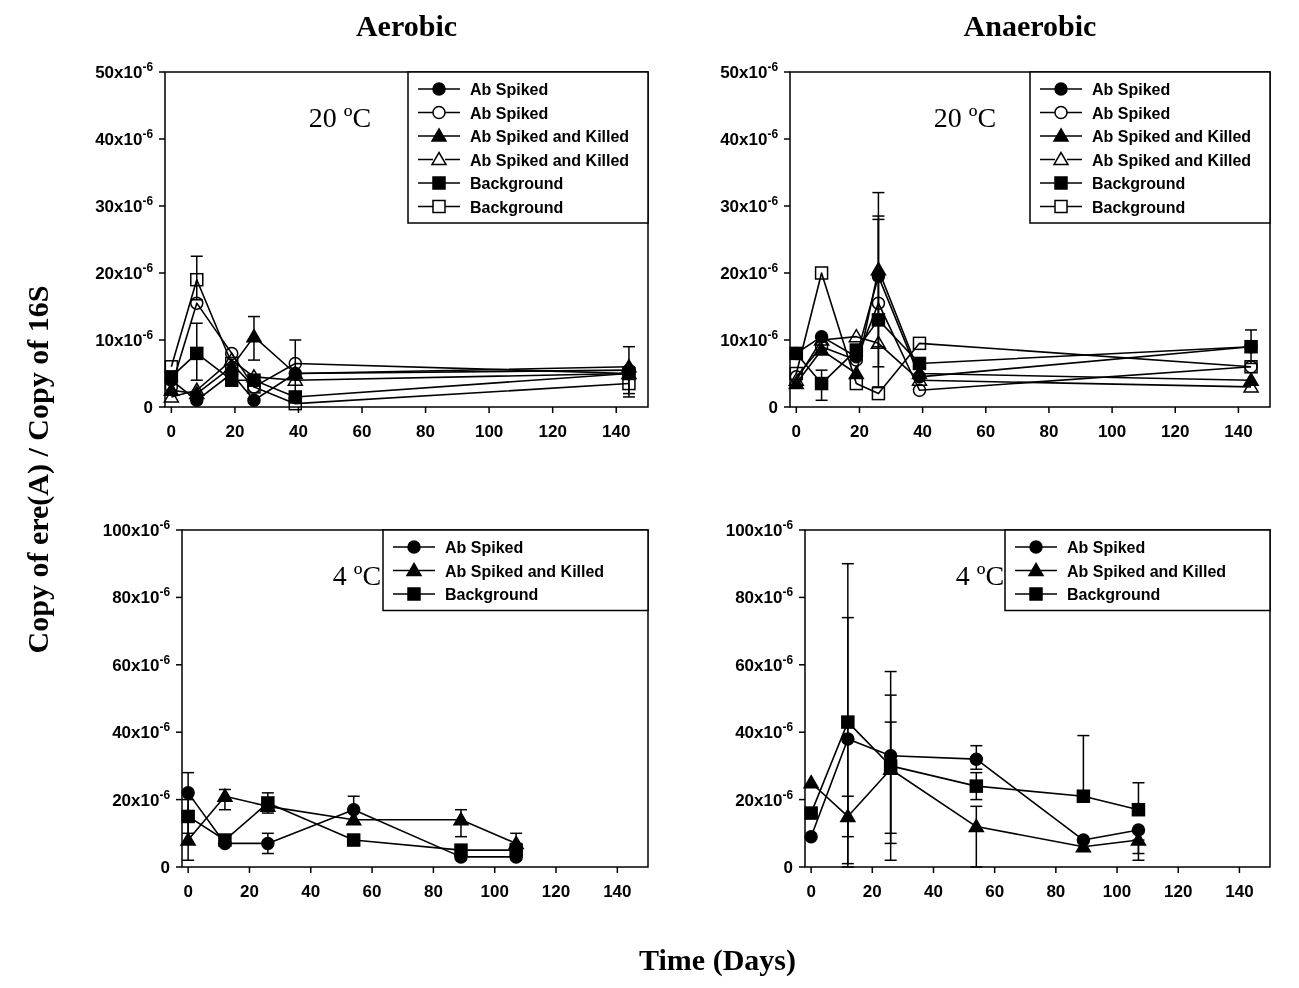 This screenshot has width=1299, height=988. Describe the element at coordinates (717, 960) in the screenshot. I see `x-axis-title: Time (Days)` at that location.